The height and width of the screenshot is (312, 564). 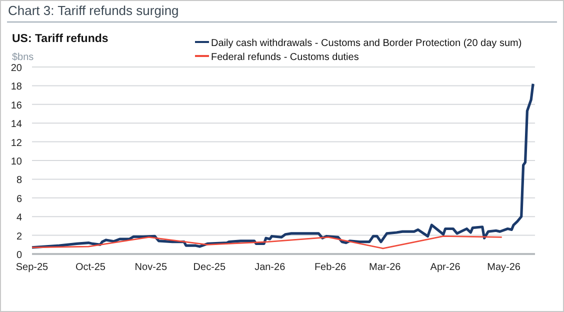 I want to click on line-series, so click(x=267, y=243).